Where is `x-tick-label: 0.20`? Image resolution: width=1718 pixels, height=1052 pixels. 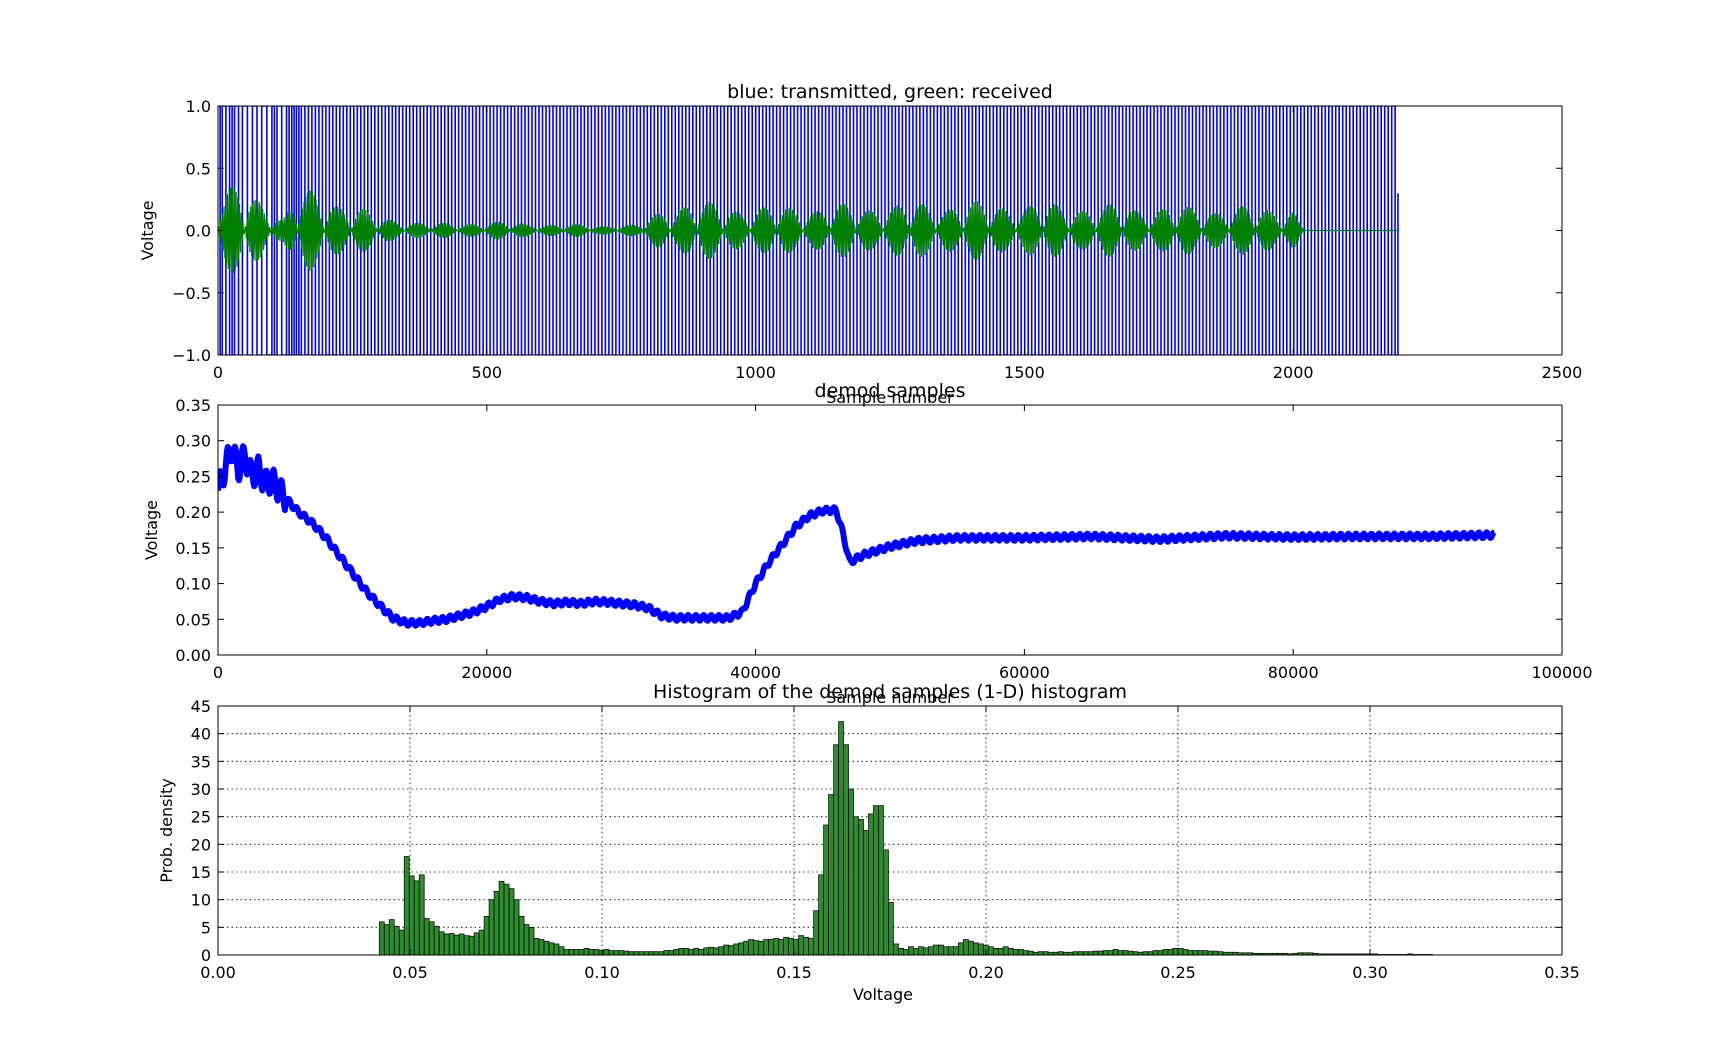 x-tick-label: 0.20 is located at coordinates (986, 972).